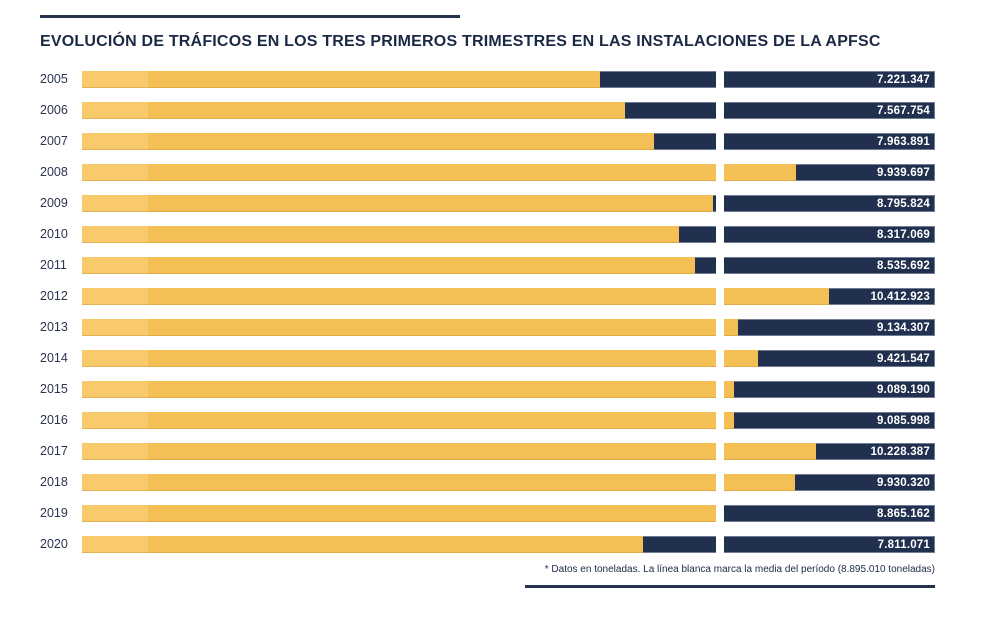 This screenshot has height=621, width=1000. I want to click on header-rule, so click(250, 16).